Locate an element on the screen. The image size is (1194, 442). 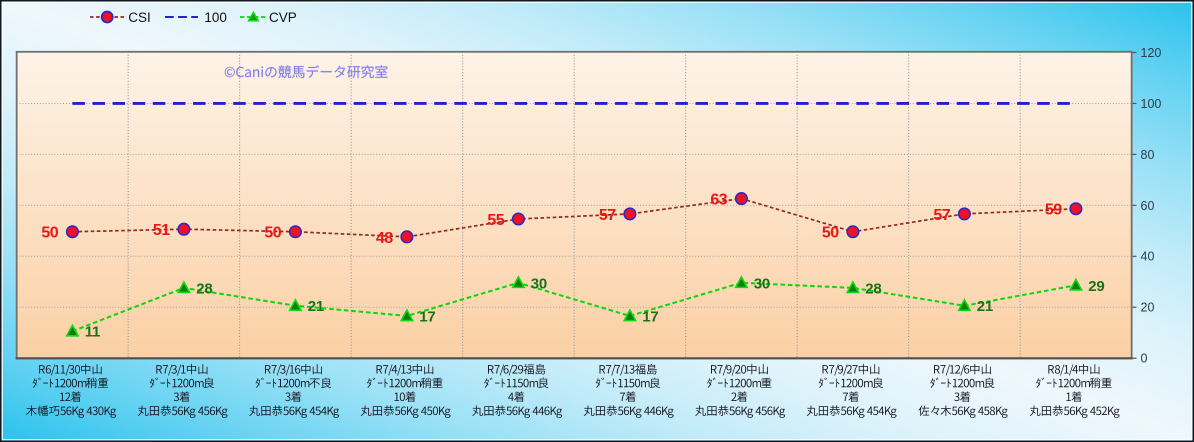
svg-text: 51 is located at coordinates (161, 230).